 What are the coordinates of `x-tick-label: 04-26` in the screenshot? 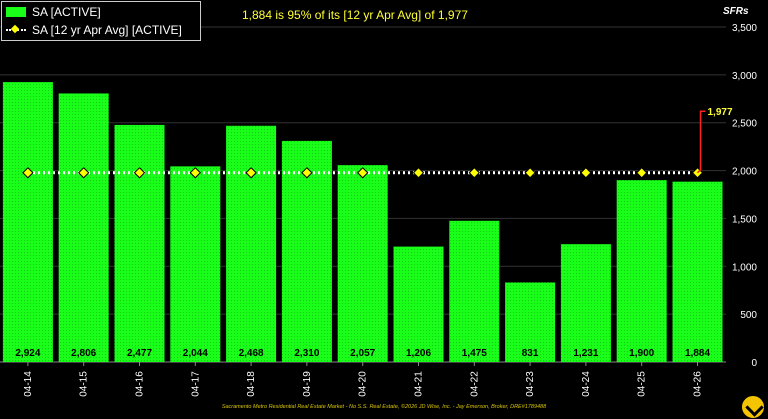 It's located at (698, 384).